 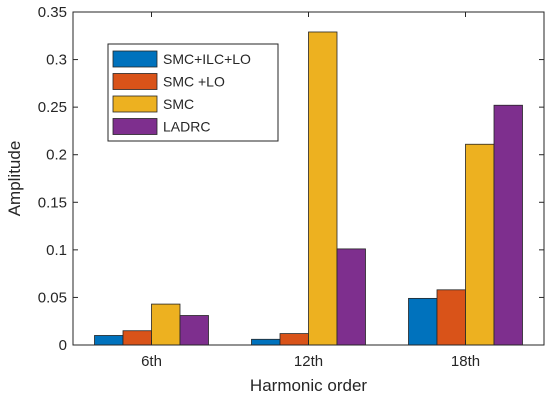 What do you see at coordinates (14, 179) in the screenshot?
I see `y-axis-label: Amplitude` at bounding box center [14, 179].